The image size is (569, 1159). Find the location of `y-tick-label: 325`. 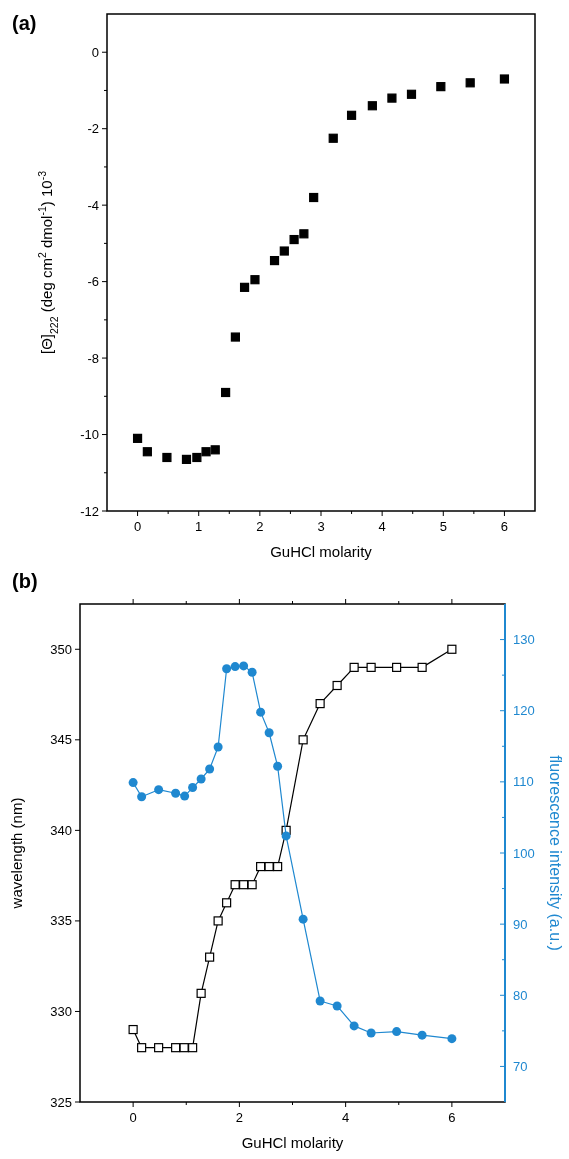

y-tick-label: 325 is located at coordinates (61, 1102).